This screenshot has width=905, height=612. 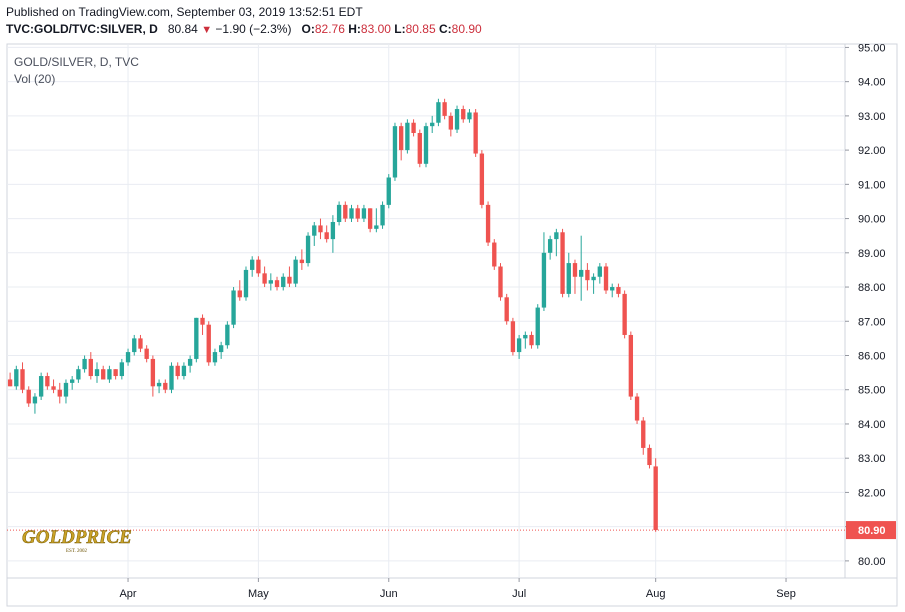 What do you see at coordinates (420, 29) in the screenshot?
I see `low-value: 80.85` at bounding box center [420, 29].